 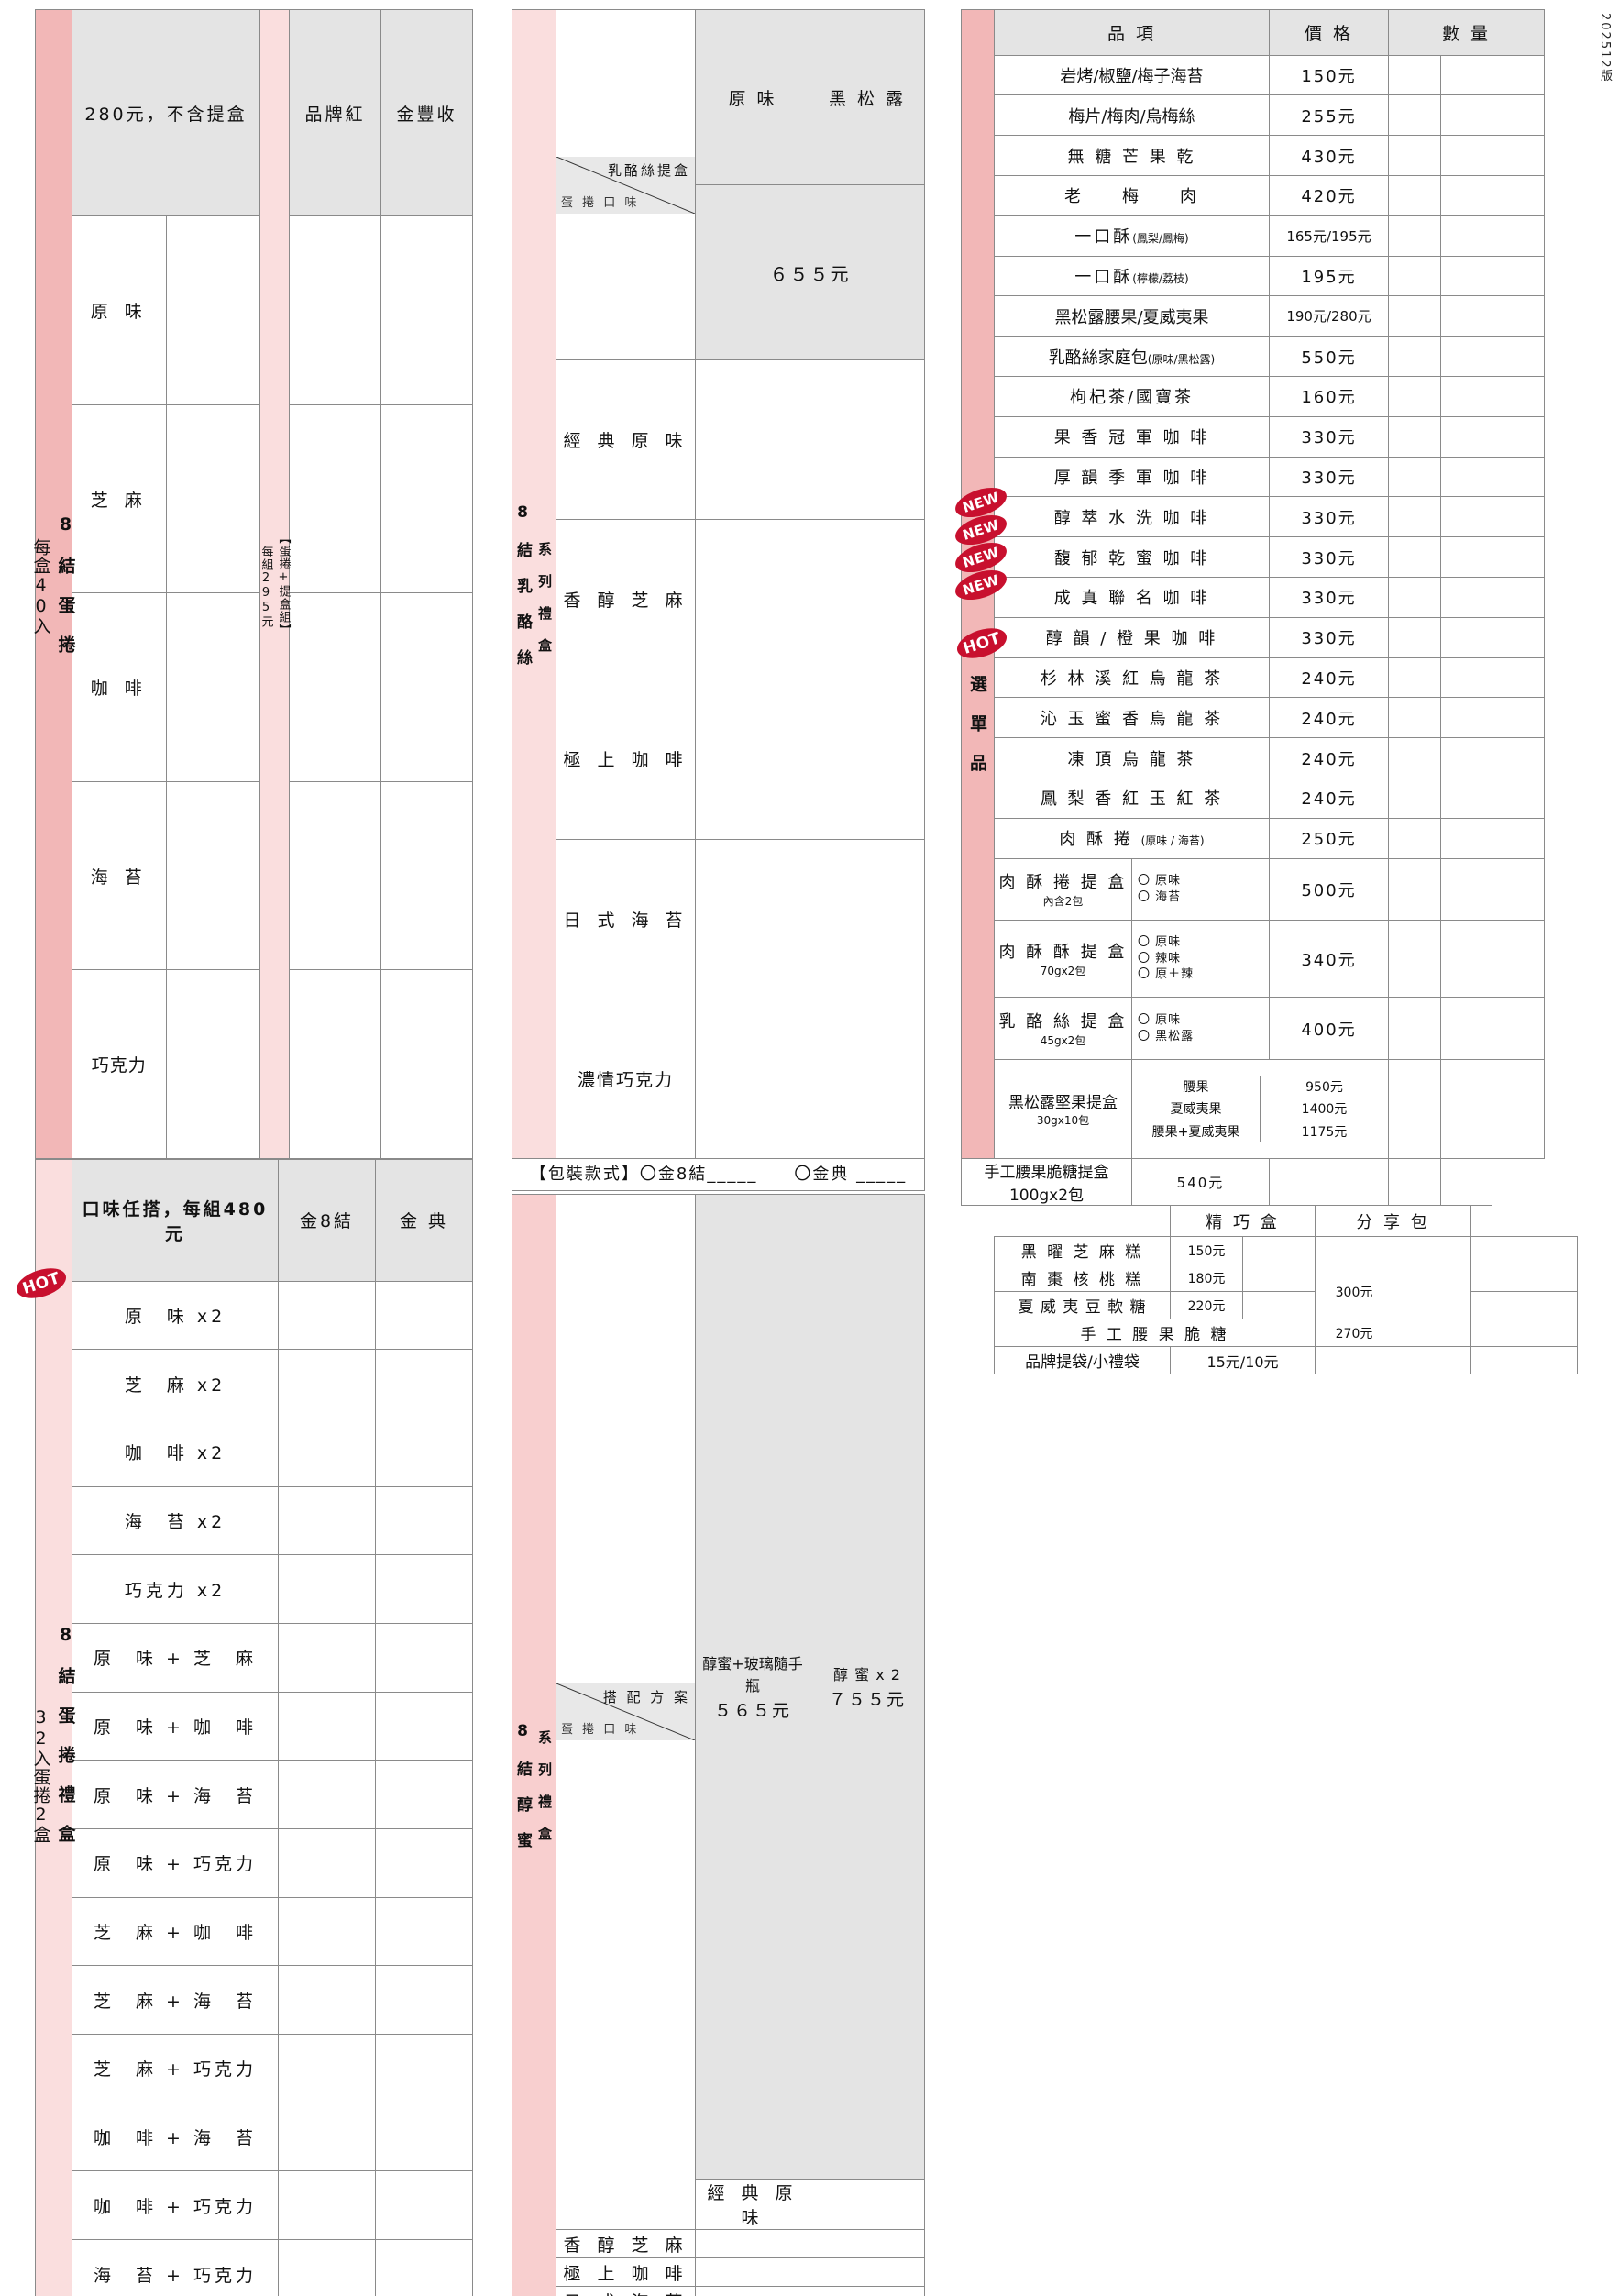 What do you see at coordinates (1432, 1250) in the screenshot?
I see `cake-qty-share` at bounding box center [1432, 1250].